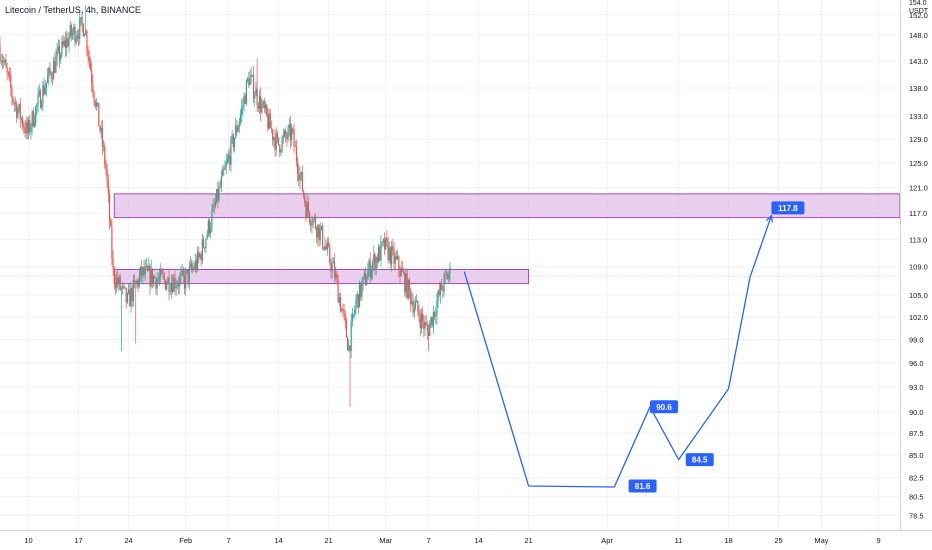 This screenshot has width=932, height=550. Describe the element at coordinates (916, 496) in the screenshot. I see `y-tick-label: 80.5` at that location.